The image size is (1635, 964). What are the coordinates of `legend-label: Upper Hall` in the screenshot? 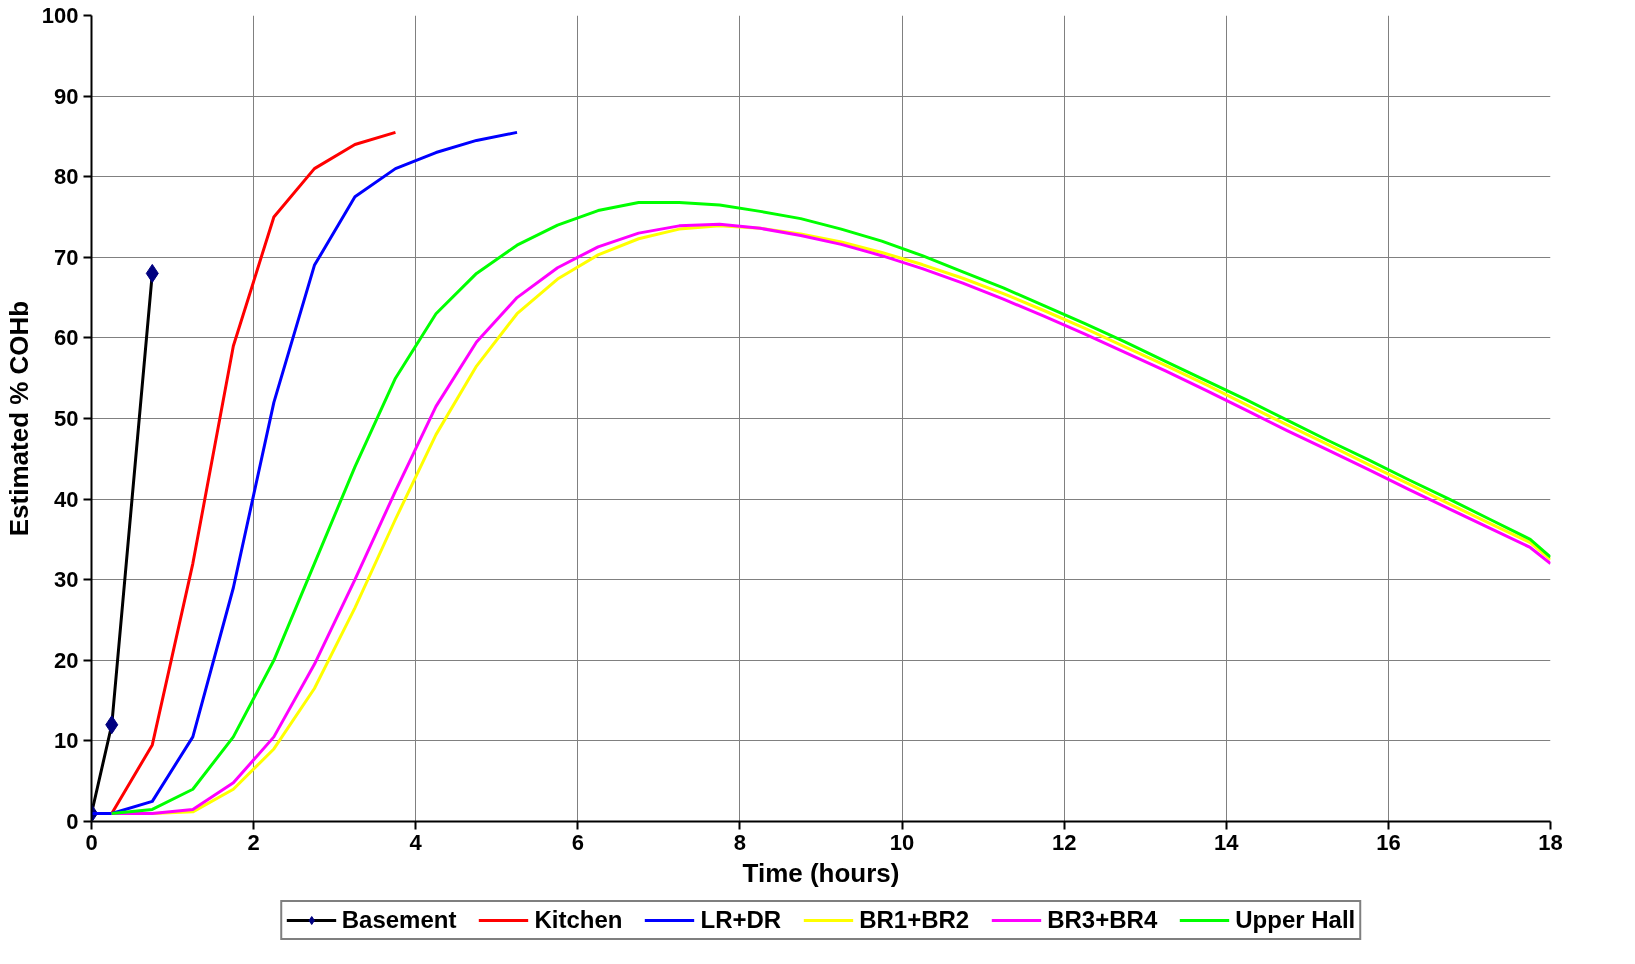 It's located at (1295, 920).